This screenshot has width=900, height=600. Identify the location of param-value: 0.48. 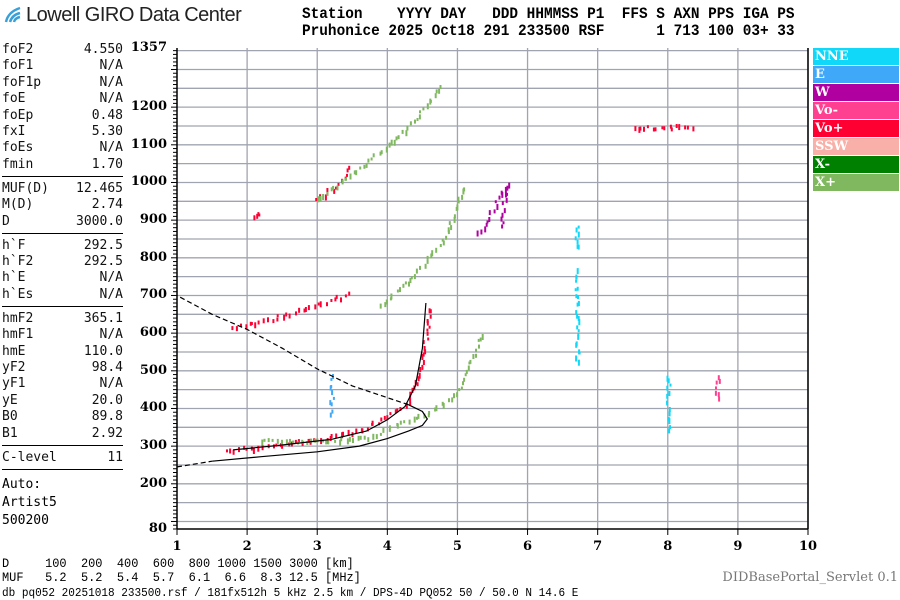
(107, 115).